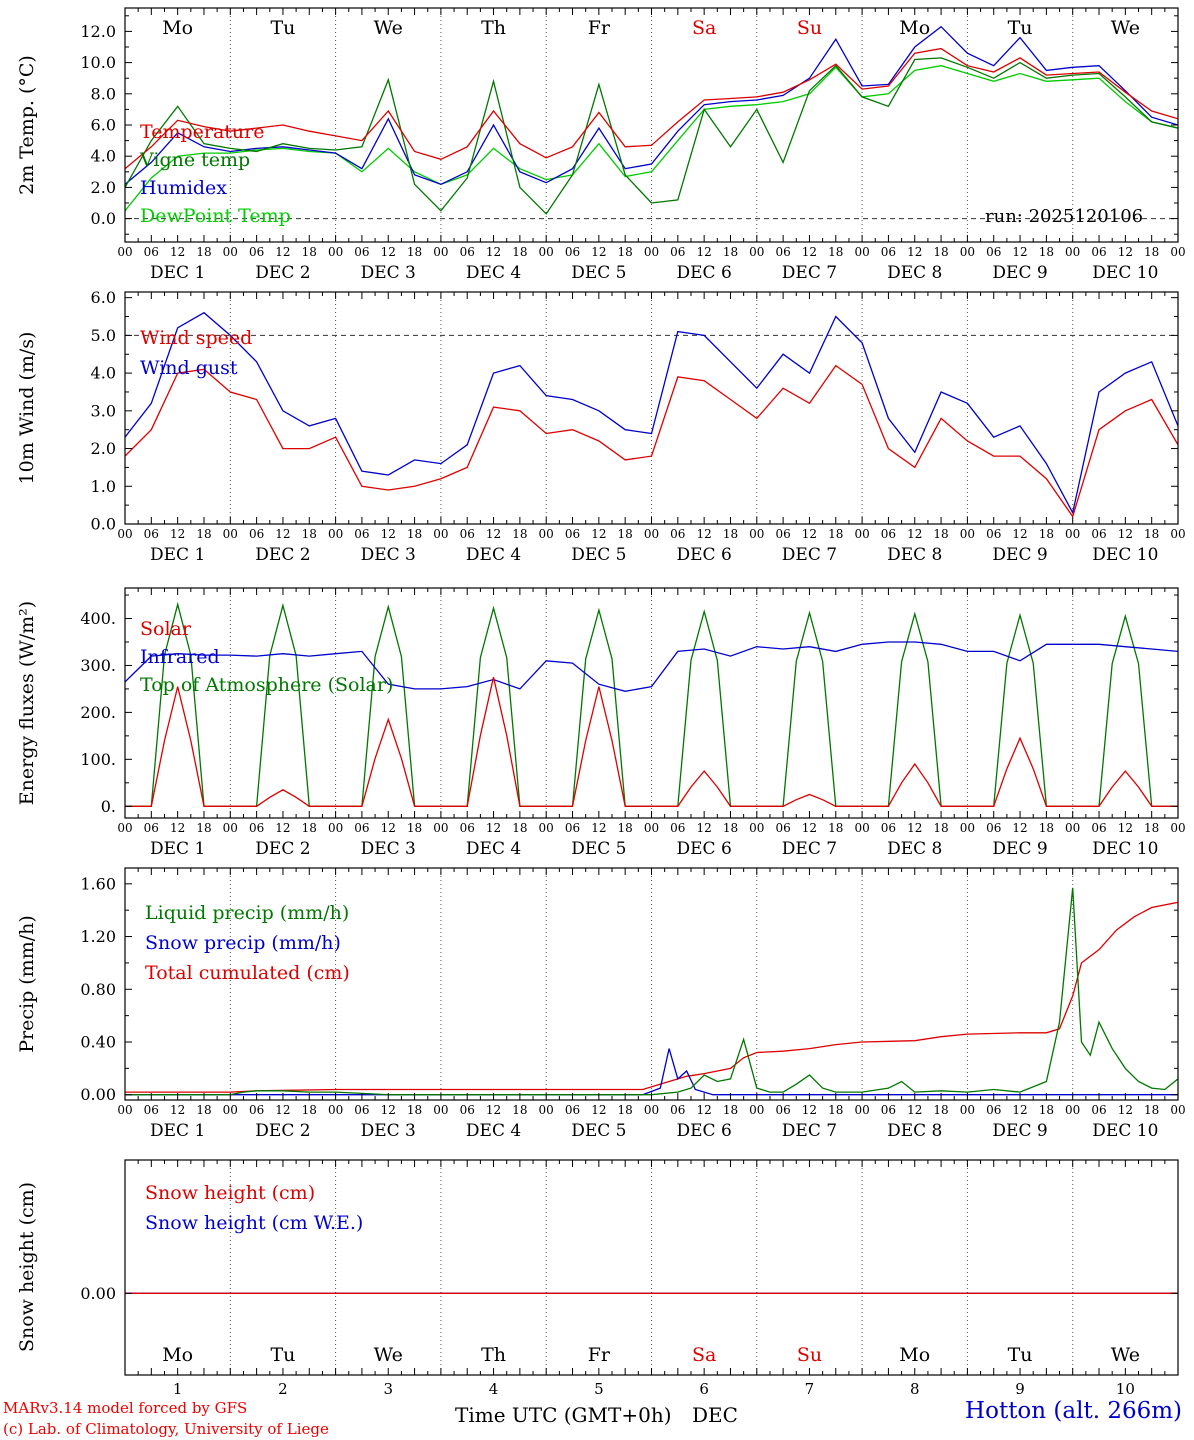  I want to click on panel-border, so click(651, 703).